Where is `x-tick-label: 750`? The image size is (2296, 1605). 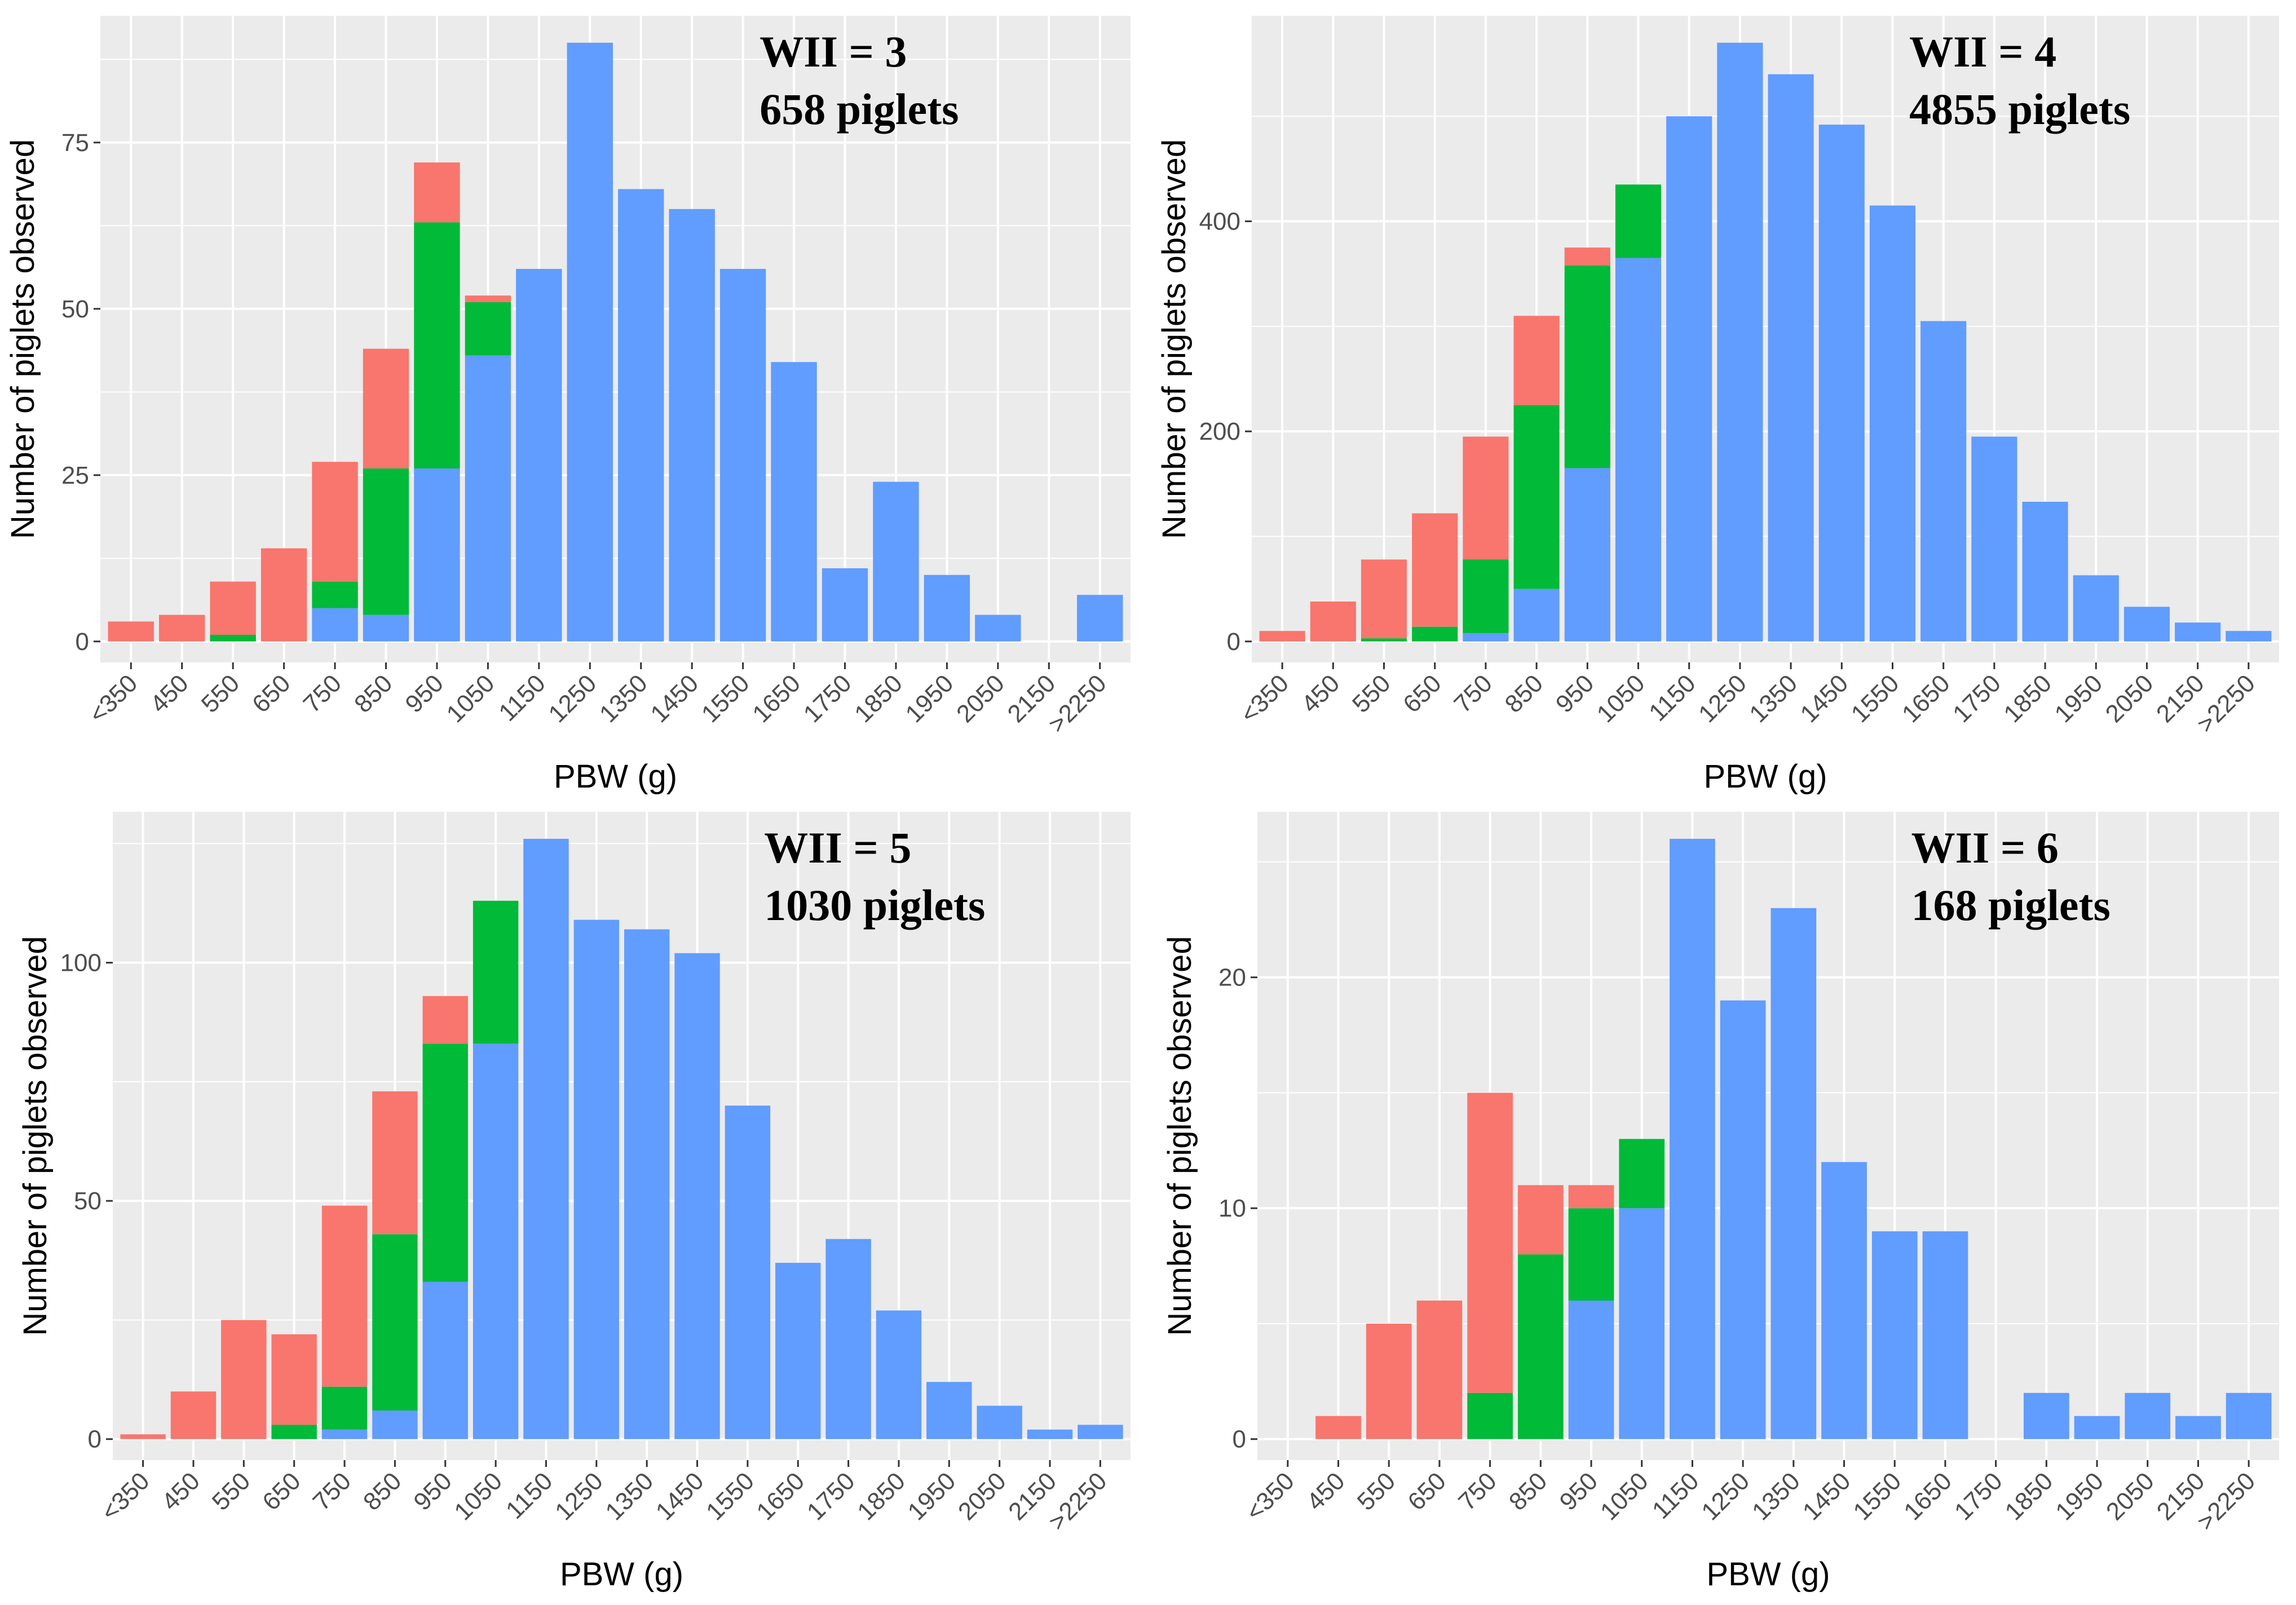 x-tick-label: 750 is located at coordinates (1473, 693).